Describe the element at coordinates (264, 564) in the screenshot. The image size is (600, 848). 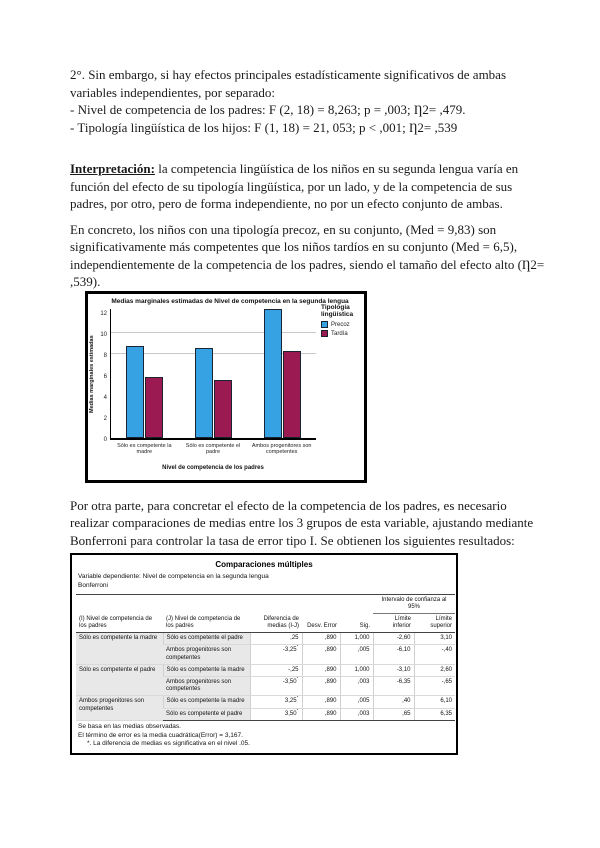
I see `table-title: Comparaciones múltiples` at that location.